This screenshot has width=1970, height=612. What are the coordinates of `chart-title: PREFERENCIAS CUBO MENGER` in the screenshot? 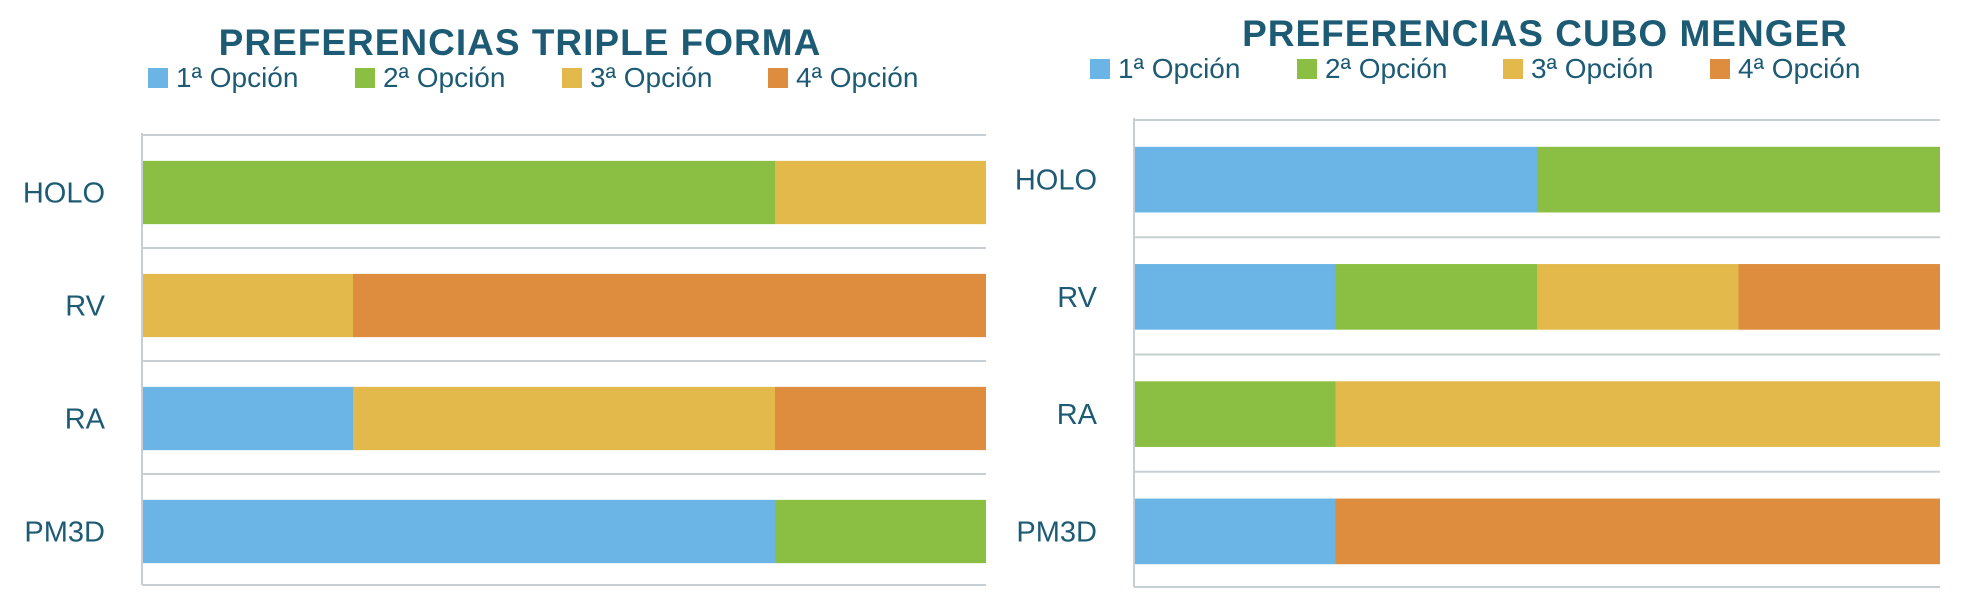 It's located at (1545, 33).